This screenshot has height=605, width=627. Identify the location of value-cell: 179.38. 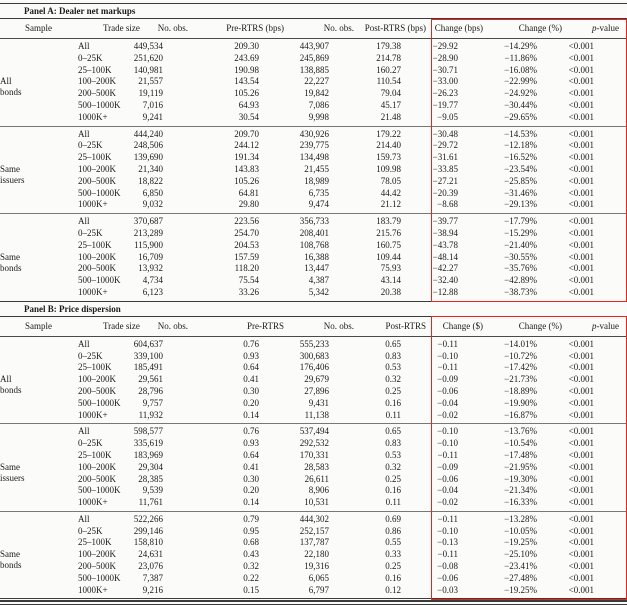
(388, 46).